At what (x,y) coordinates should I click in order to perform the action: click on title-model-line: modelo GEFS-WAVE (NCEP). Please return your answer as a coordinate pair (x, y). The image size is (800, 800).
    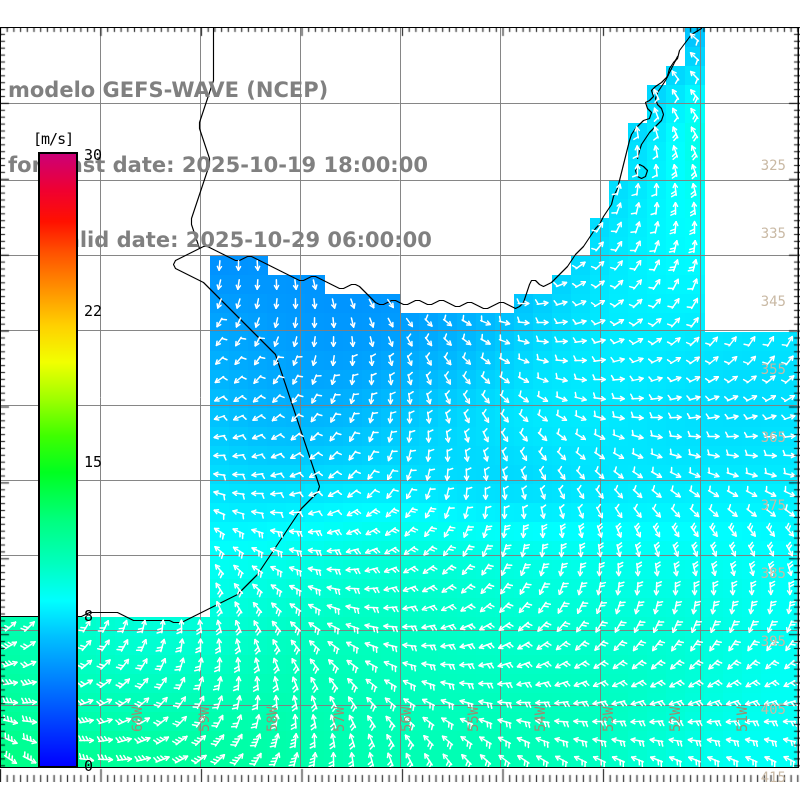
    Looking at the image, I should click on (168, 90).